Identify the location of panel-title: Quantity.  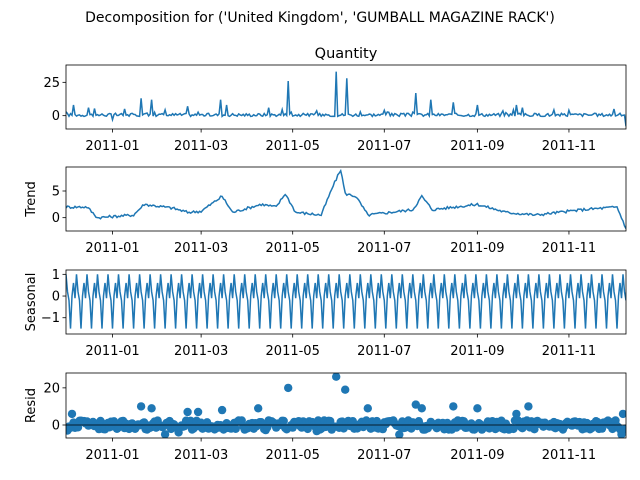
(346, 54).